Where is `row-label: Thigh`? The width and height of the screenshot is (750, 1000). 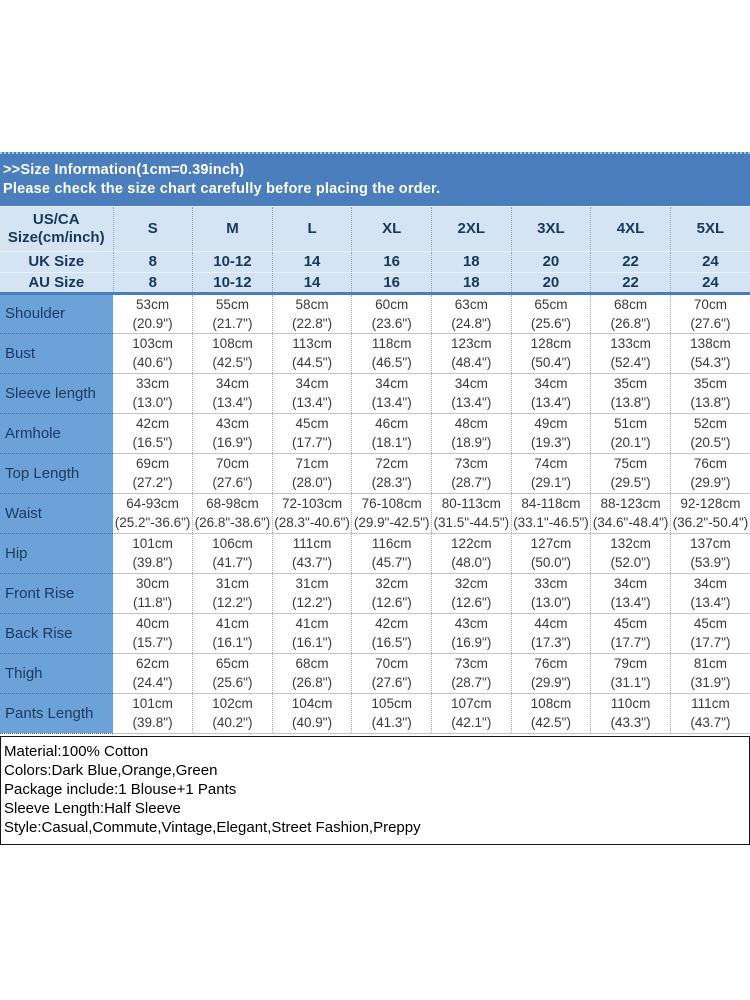 row-label: Thigh is located at coordinates (56, 673).